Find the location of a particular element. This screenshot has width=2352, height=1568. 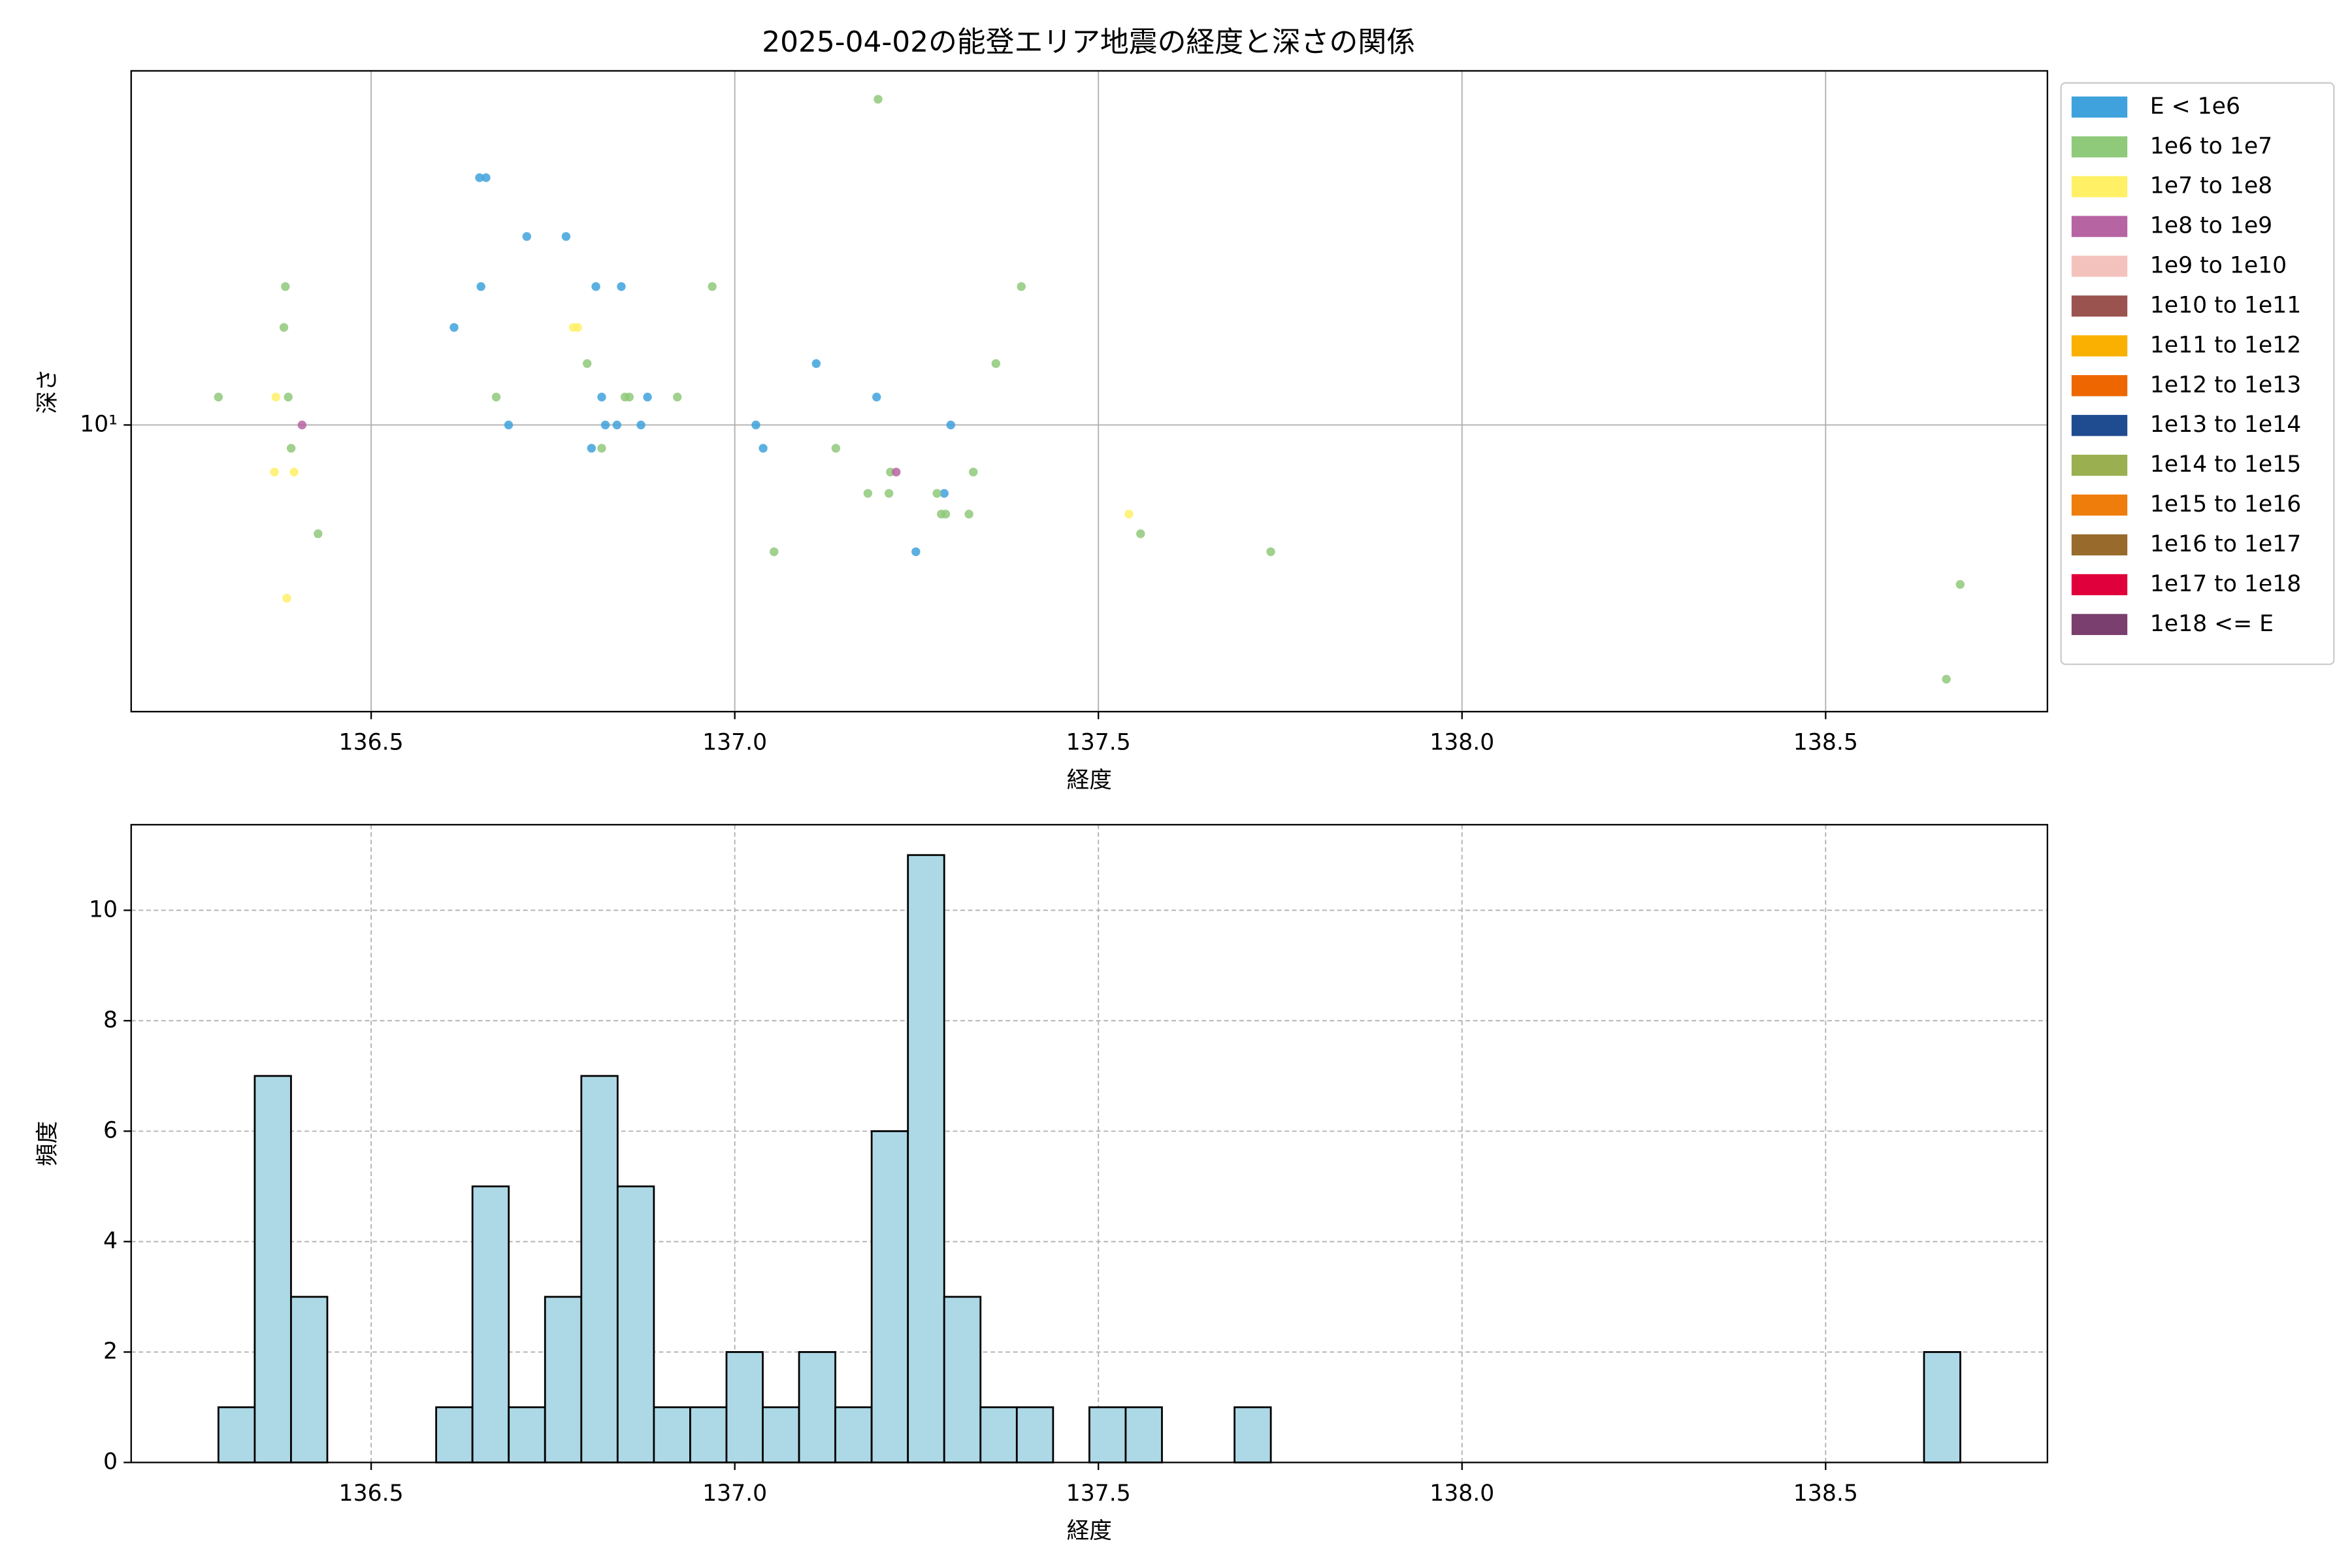

x-tick-label: 138.0 is located at coordinates (1461, 743).